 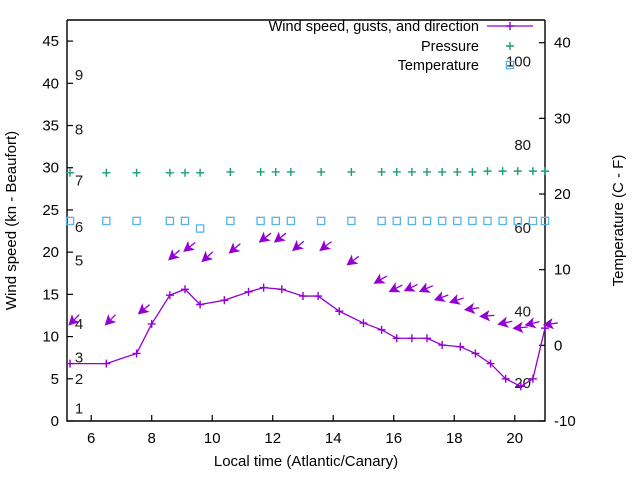 What do you see at coordinates (91, 438) in the screenshot?
I see `x-tick-label: 6` at bounding box center [91, 438].